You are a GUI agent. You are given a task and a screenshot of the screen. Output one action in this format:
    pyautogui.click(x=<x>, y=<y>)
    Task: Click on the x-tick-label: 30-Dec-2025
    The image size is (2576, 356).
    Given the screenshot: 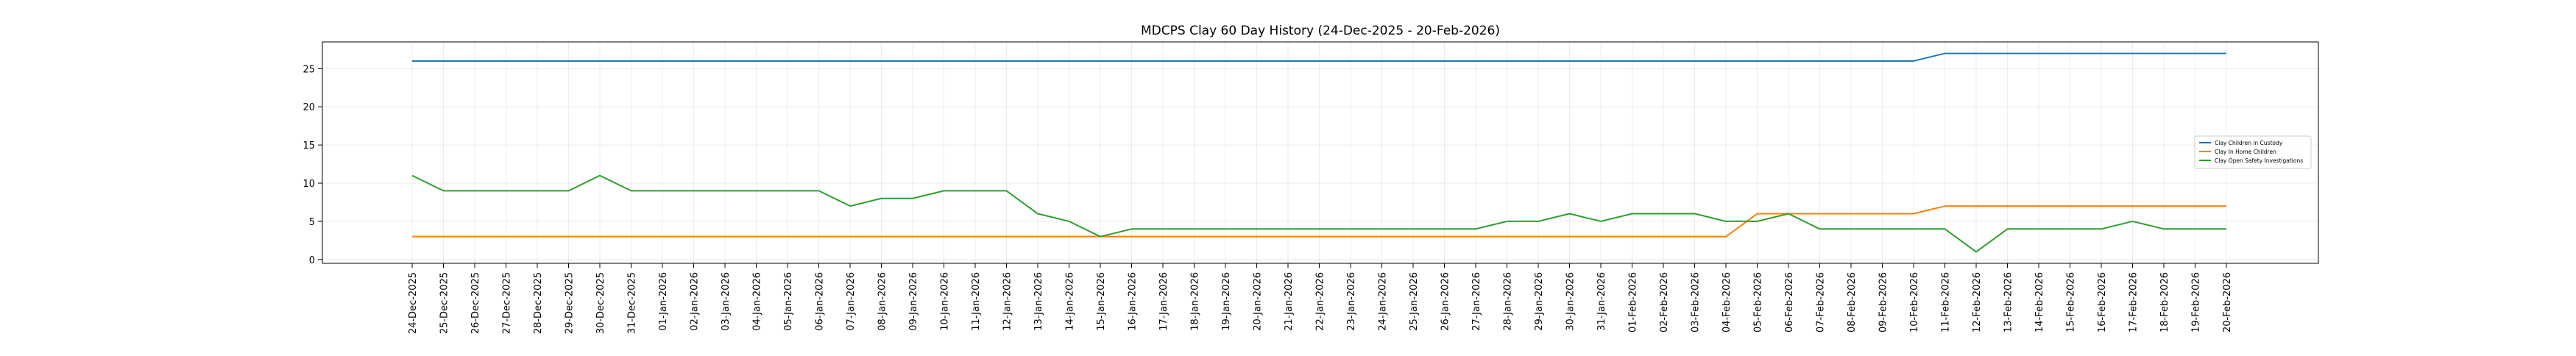 What is the action you would take?
    pyautogui.click(x=600, y=303)
    